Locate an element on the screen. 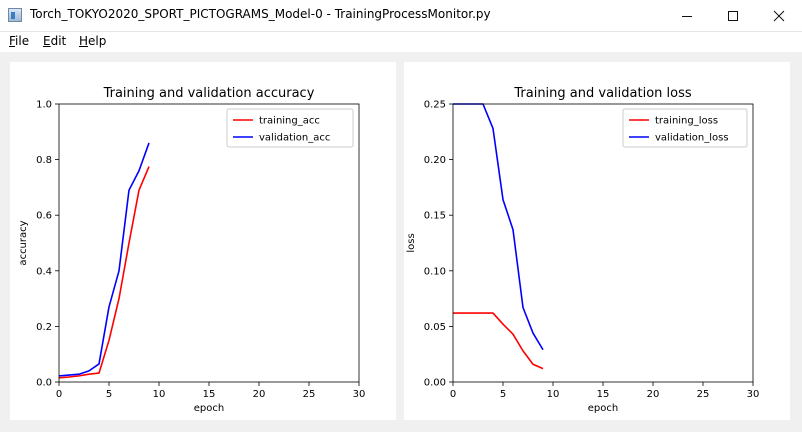  chart0-xtick-label-30: 30 is located at coordinates (359, 394).